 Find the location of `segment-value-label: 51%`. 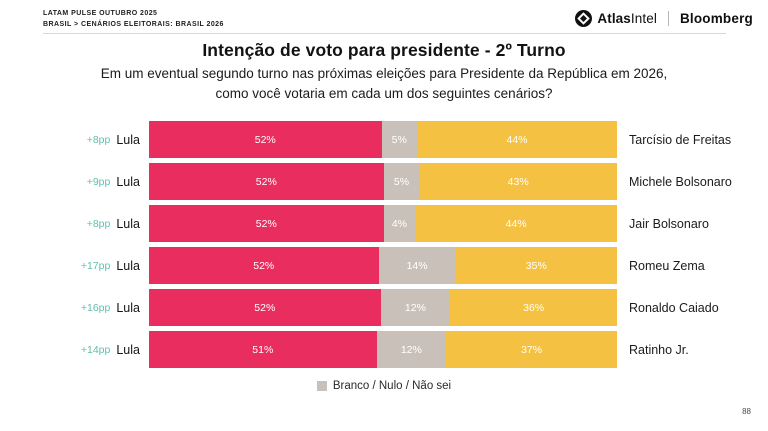

segment-value-label: 51% is located at coordinates (263, 349).